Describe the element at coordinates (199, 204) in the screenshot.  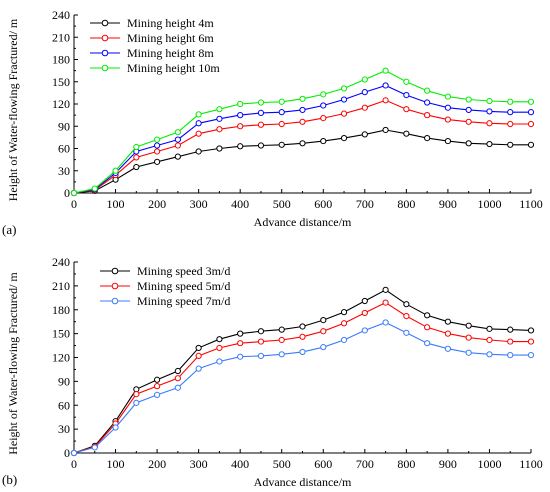
I see `x-tick-label: 300` at that location.